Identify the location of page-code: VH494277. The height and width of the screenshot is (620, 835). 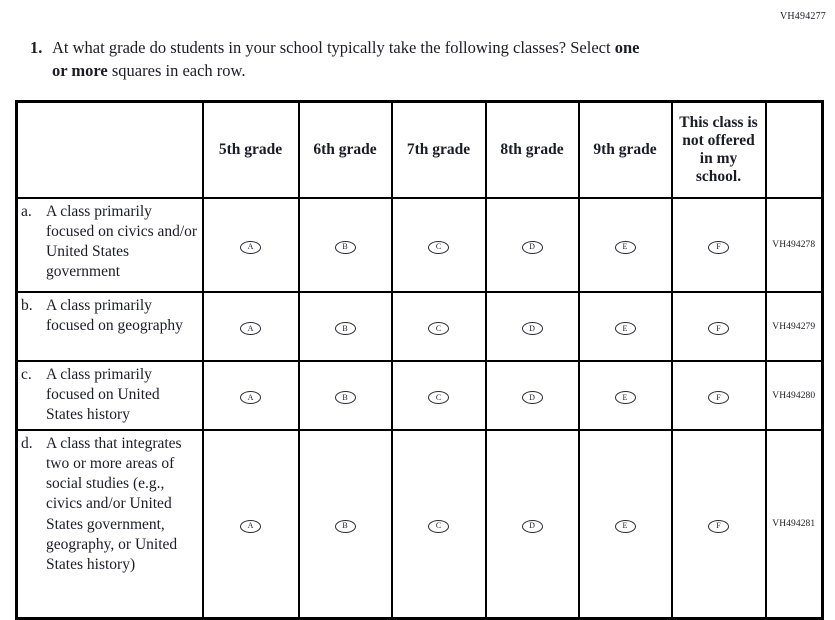
(802, 16).